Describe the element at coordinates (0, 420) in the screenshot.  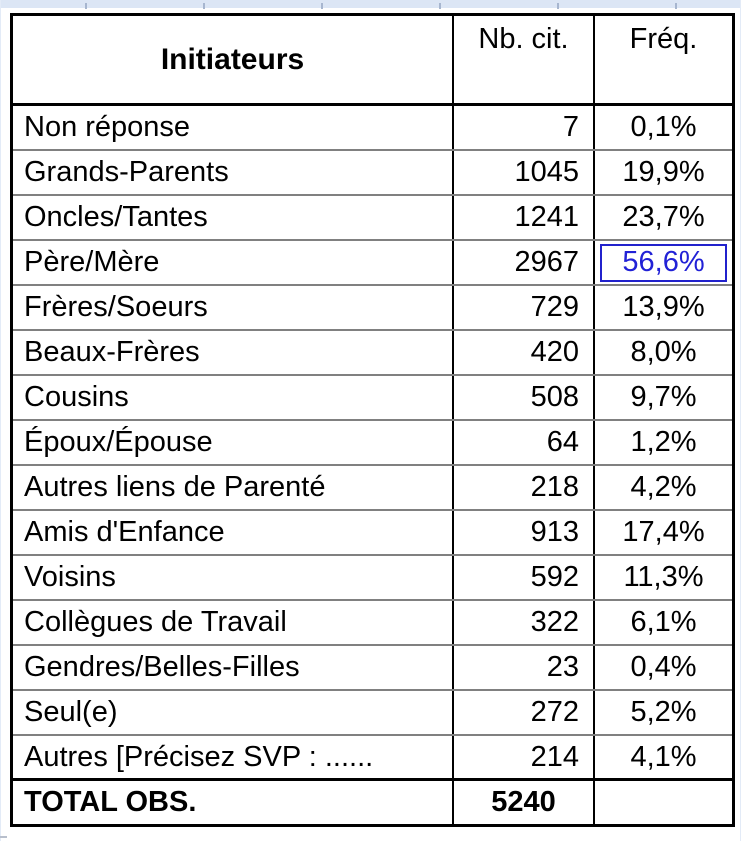
I see `gridline-left-edge` at that location.